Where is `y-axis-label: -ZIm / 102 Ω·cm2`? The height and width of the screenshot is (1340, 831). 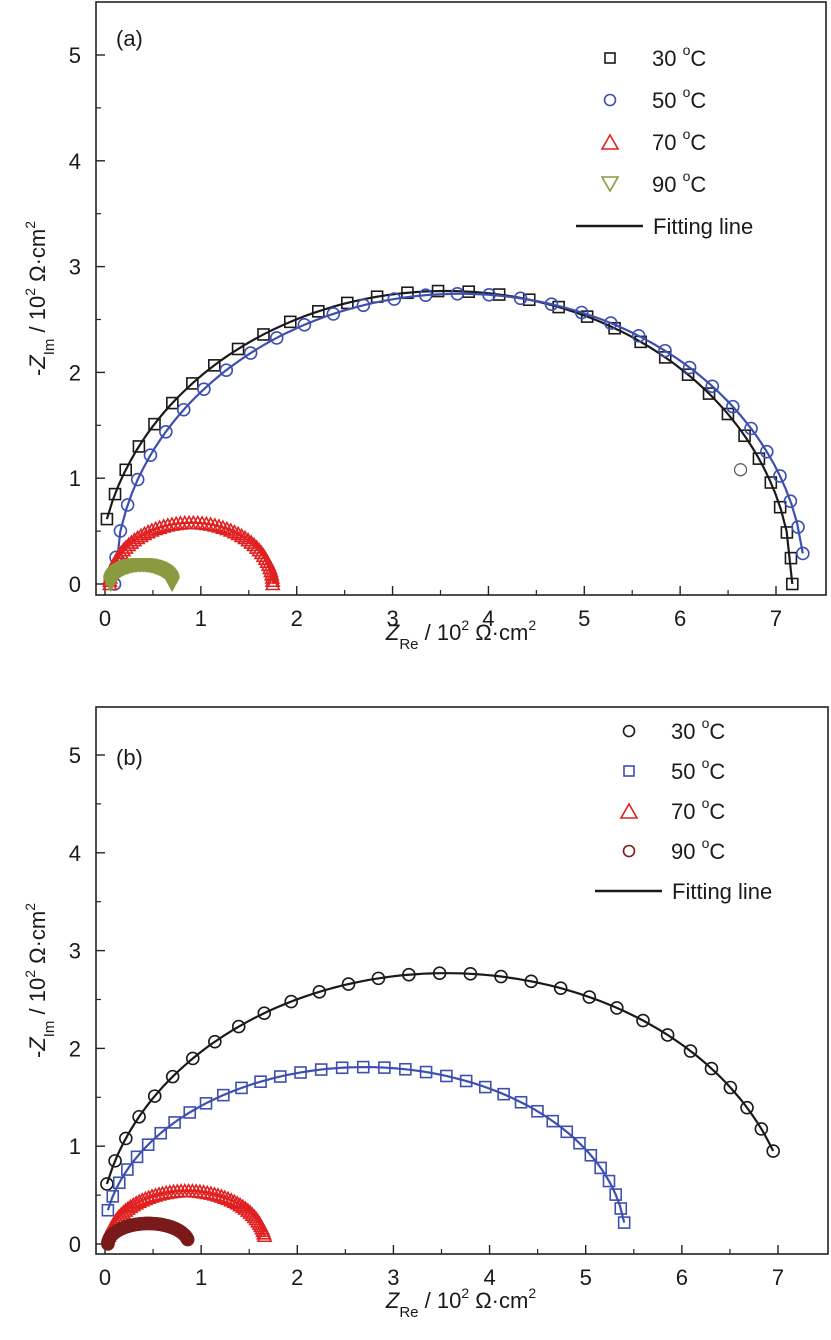 y-axis-label: -ZIm / 102 Ω·cm2 is located at coordinates (40, 980).